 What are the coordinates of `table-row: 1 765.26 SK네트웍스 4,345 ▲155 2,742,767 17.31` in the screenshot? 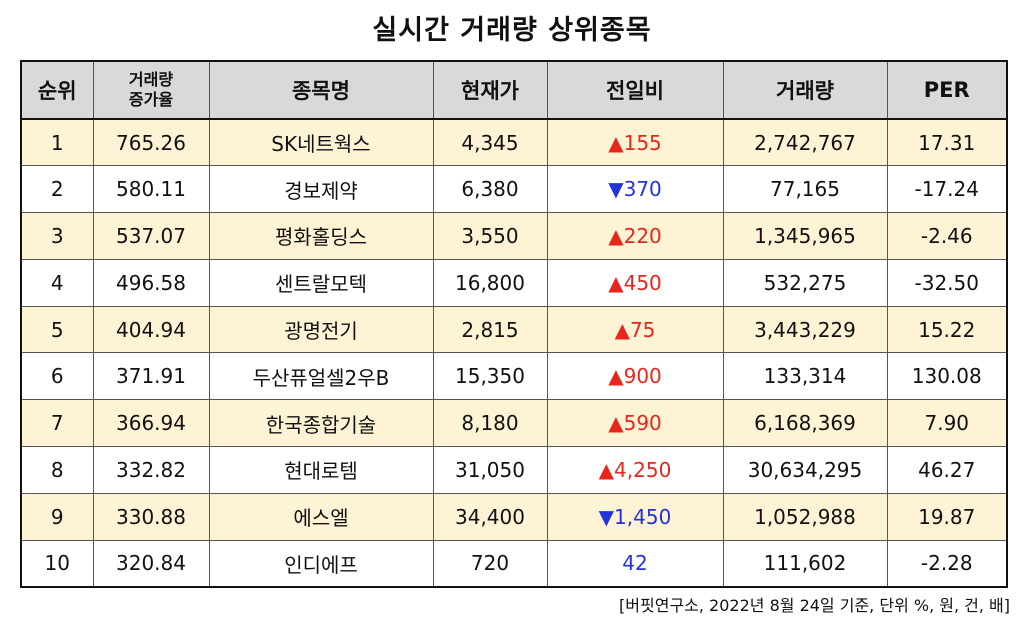 It's located at (514, 142).